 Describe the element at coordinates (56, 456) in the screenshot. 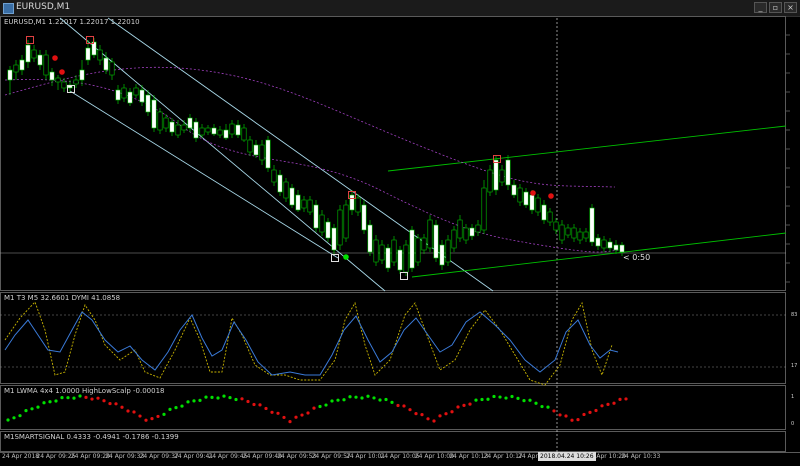

I see `time-tick: 24 Apr 09:25` at that location.